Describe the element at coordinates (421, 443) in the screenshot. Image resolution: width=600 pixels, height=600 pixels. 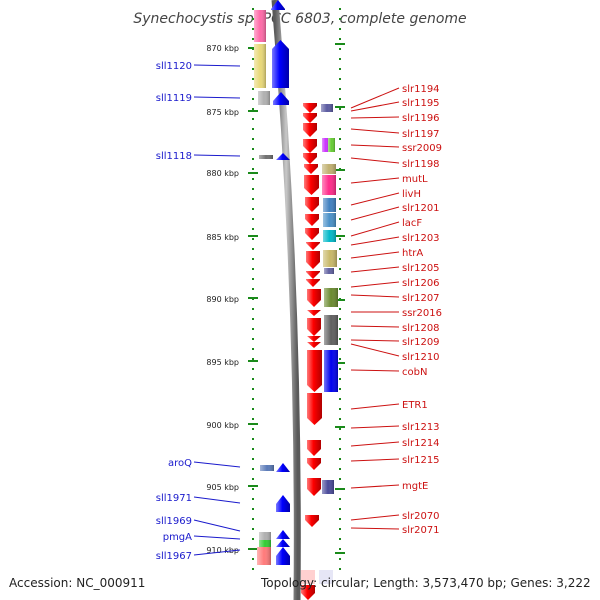
I see `gene-label-right: slr1214` at that location.